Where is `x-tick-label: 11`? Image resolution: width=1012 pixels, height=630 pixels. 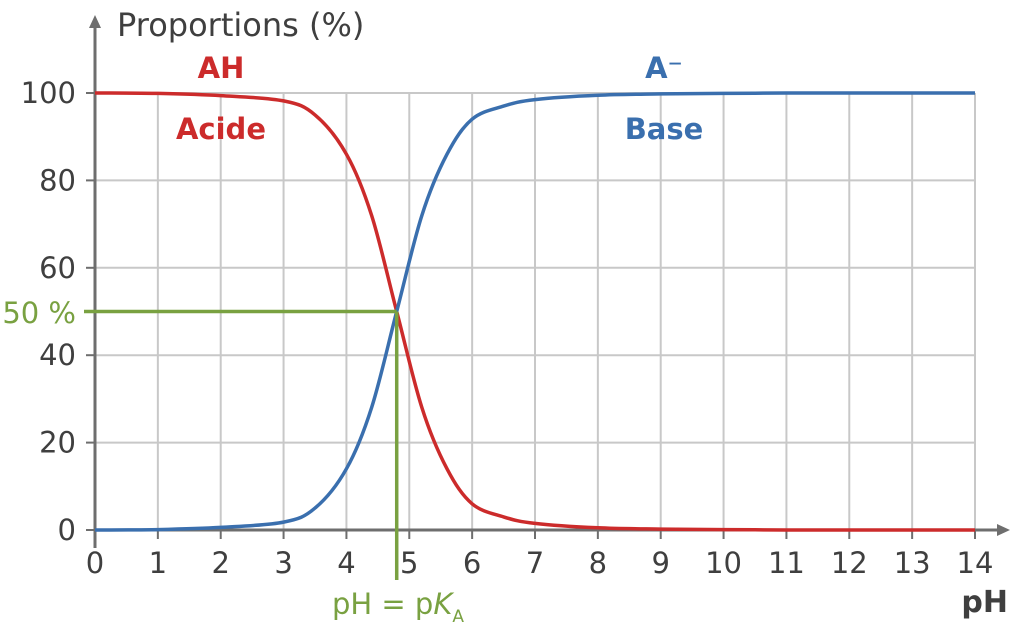
x-tick-label: 11 is located at coordinates (786, 563).